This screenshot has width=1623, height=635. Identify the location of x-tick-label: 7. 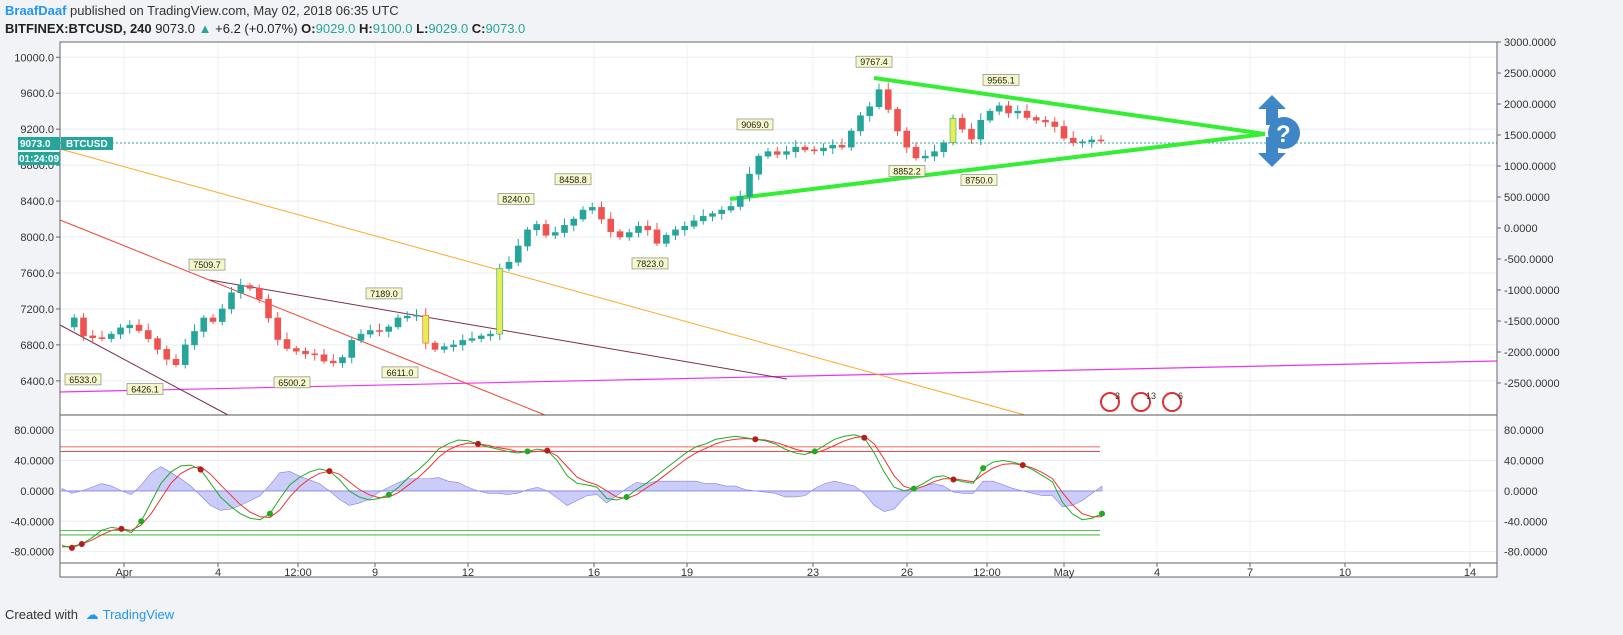
(1250, 573).